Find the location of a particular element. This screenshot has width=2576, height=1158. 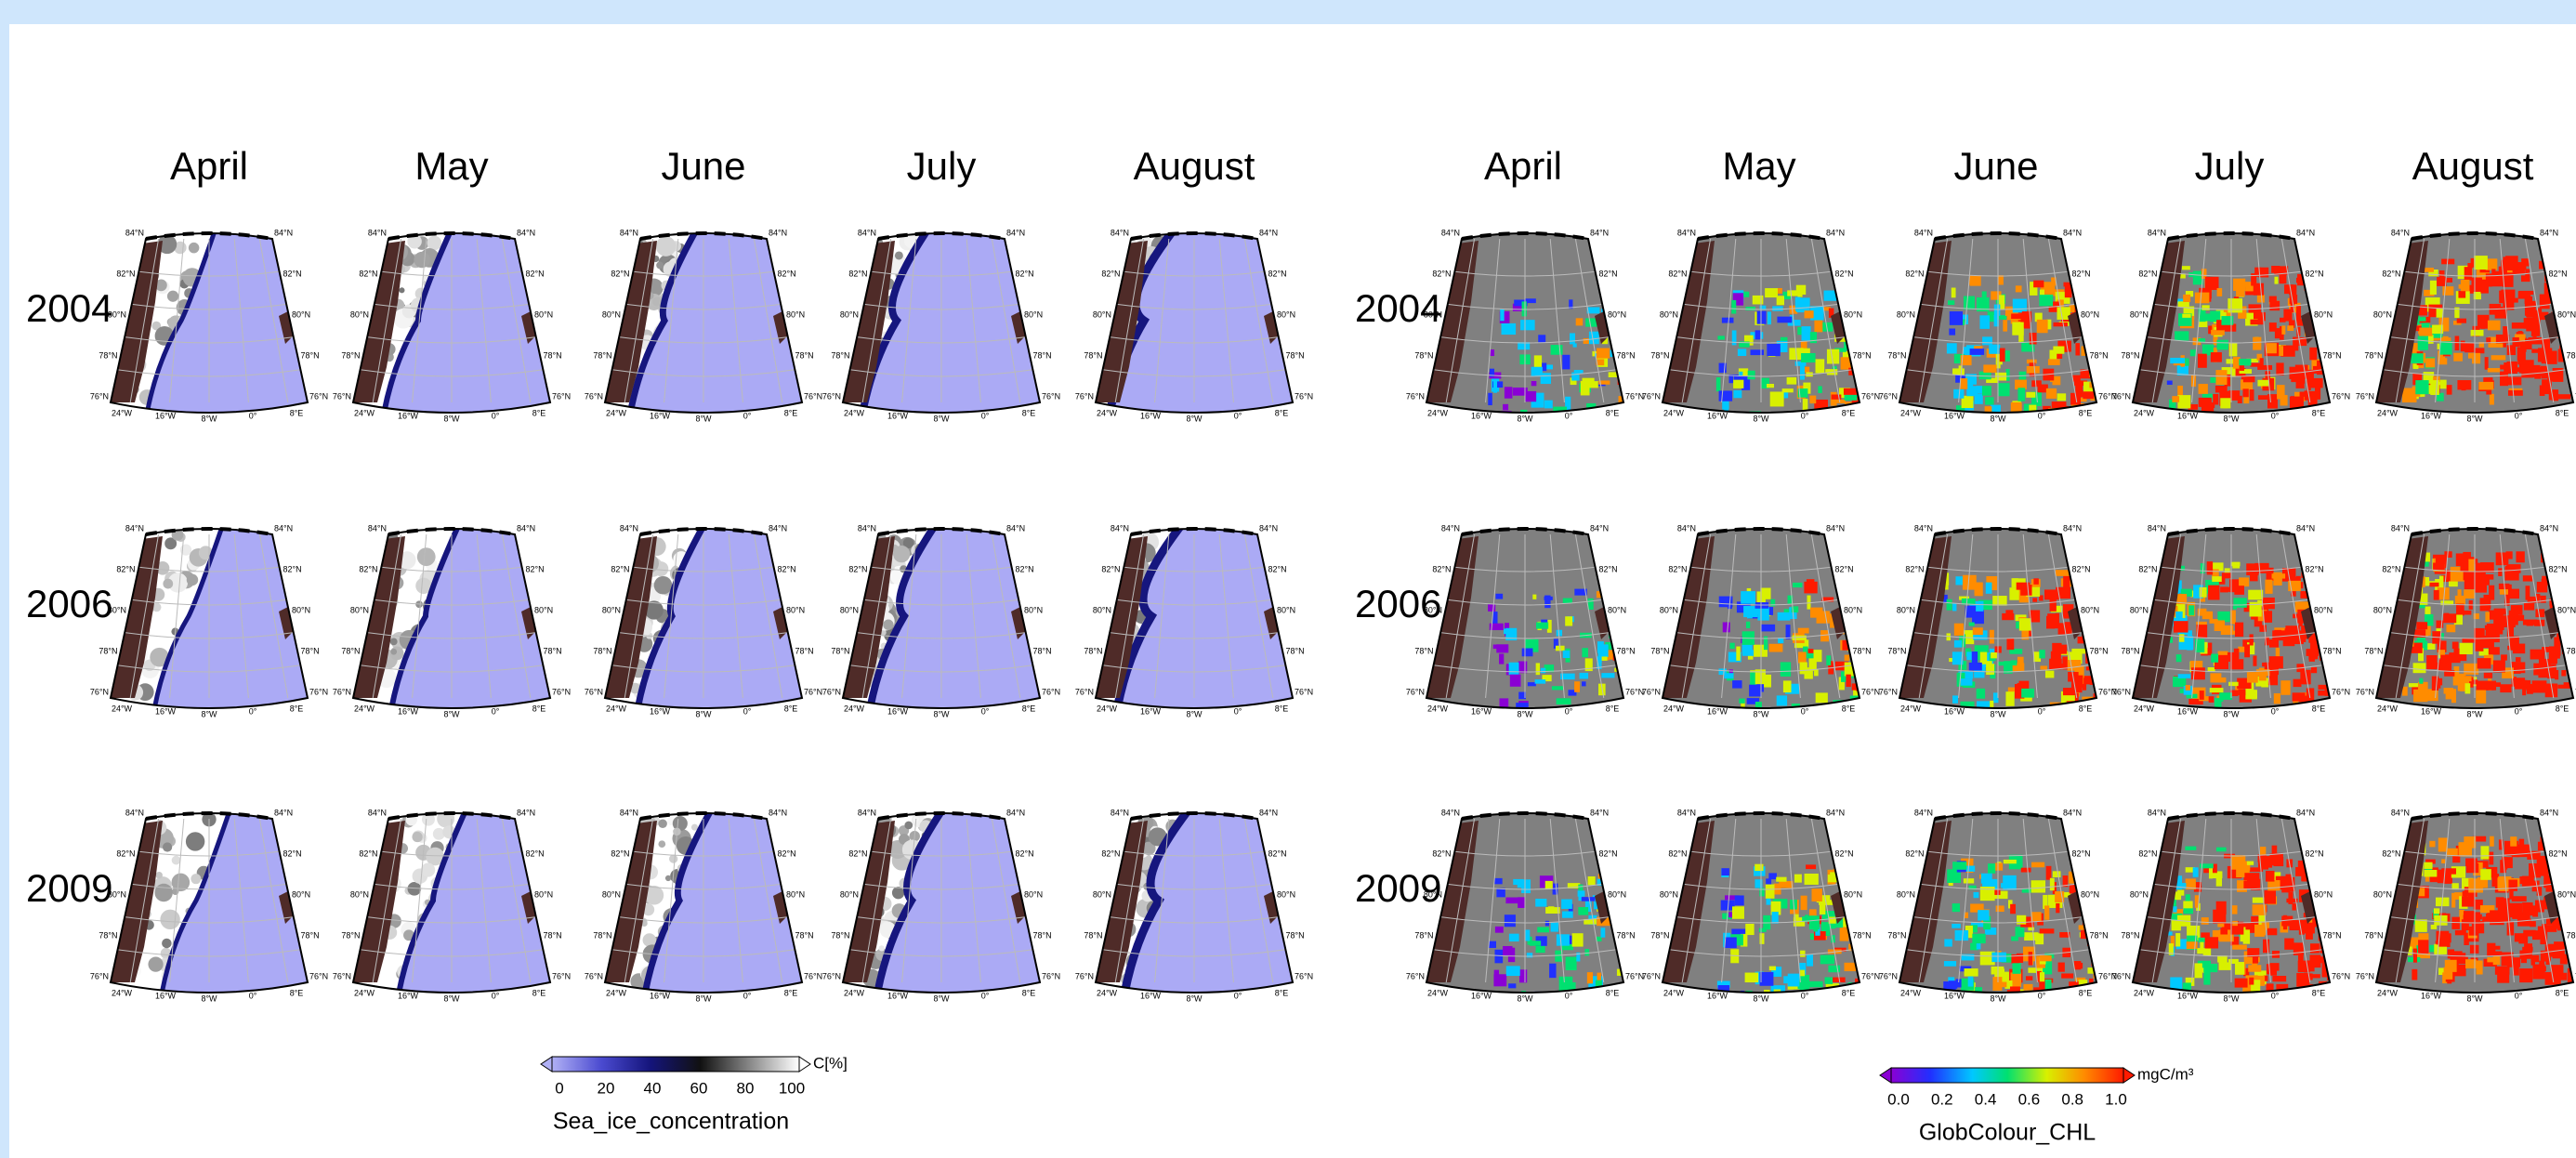

map-frame-edge is located at coordinates (209, 816).